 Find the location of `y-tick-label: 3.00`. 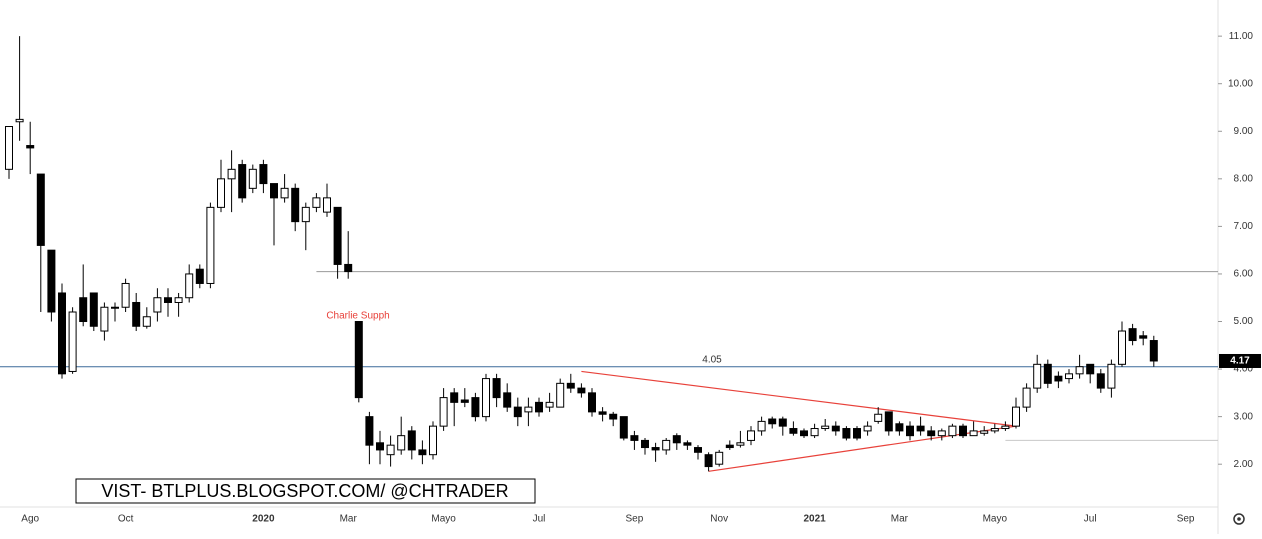

y-tick-label: 3.00 is located at coordinates (1244, 416).